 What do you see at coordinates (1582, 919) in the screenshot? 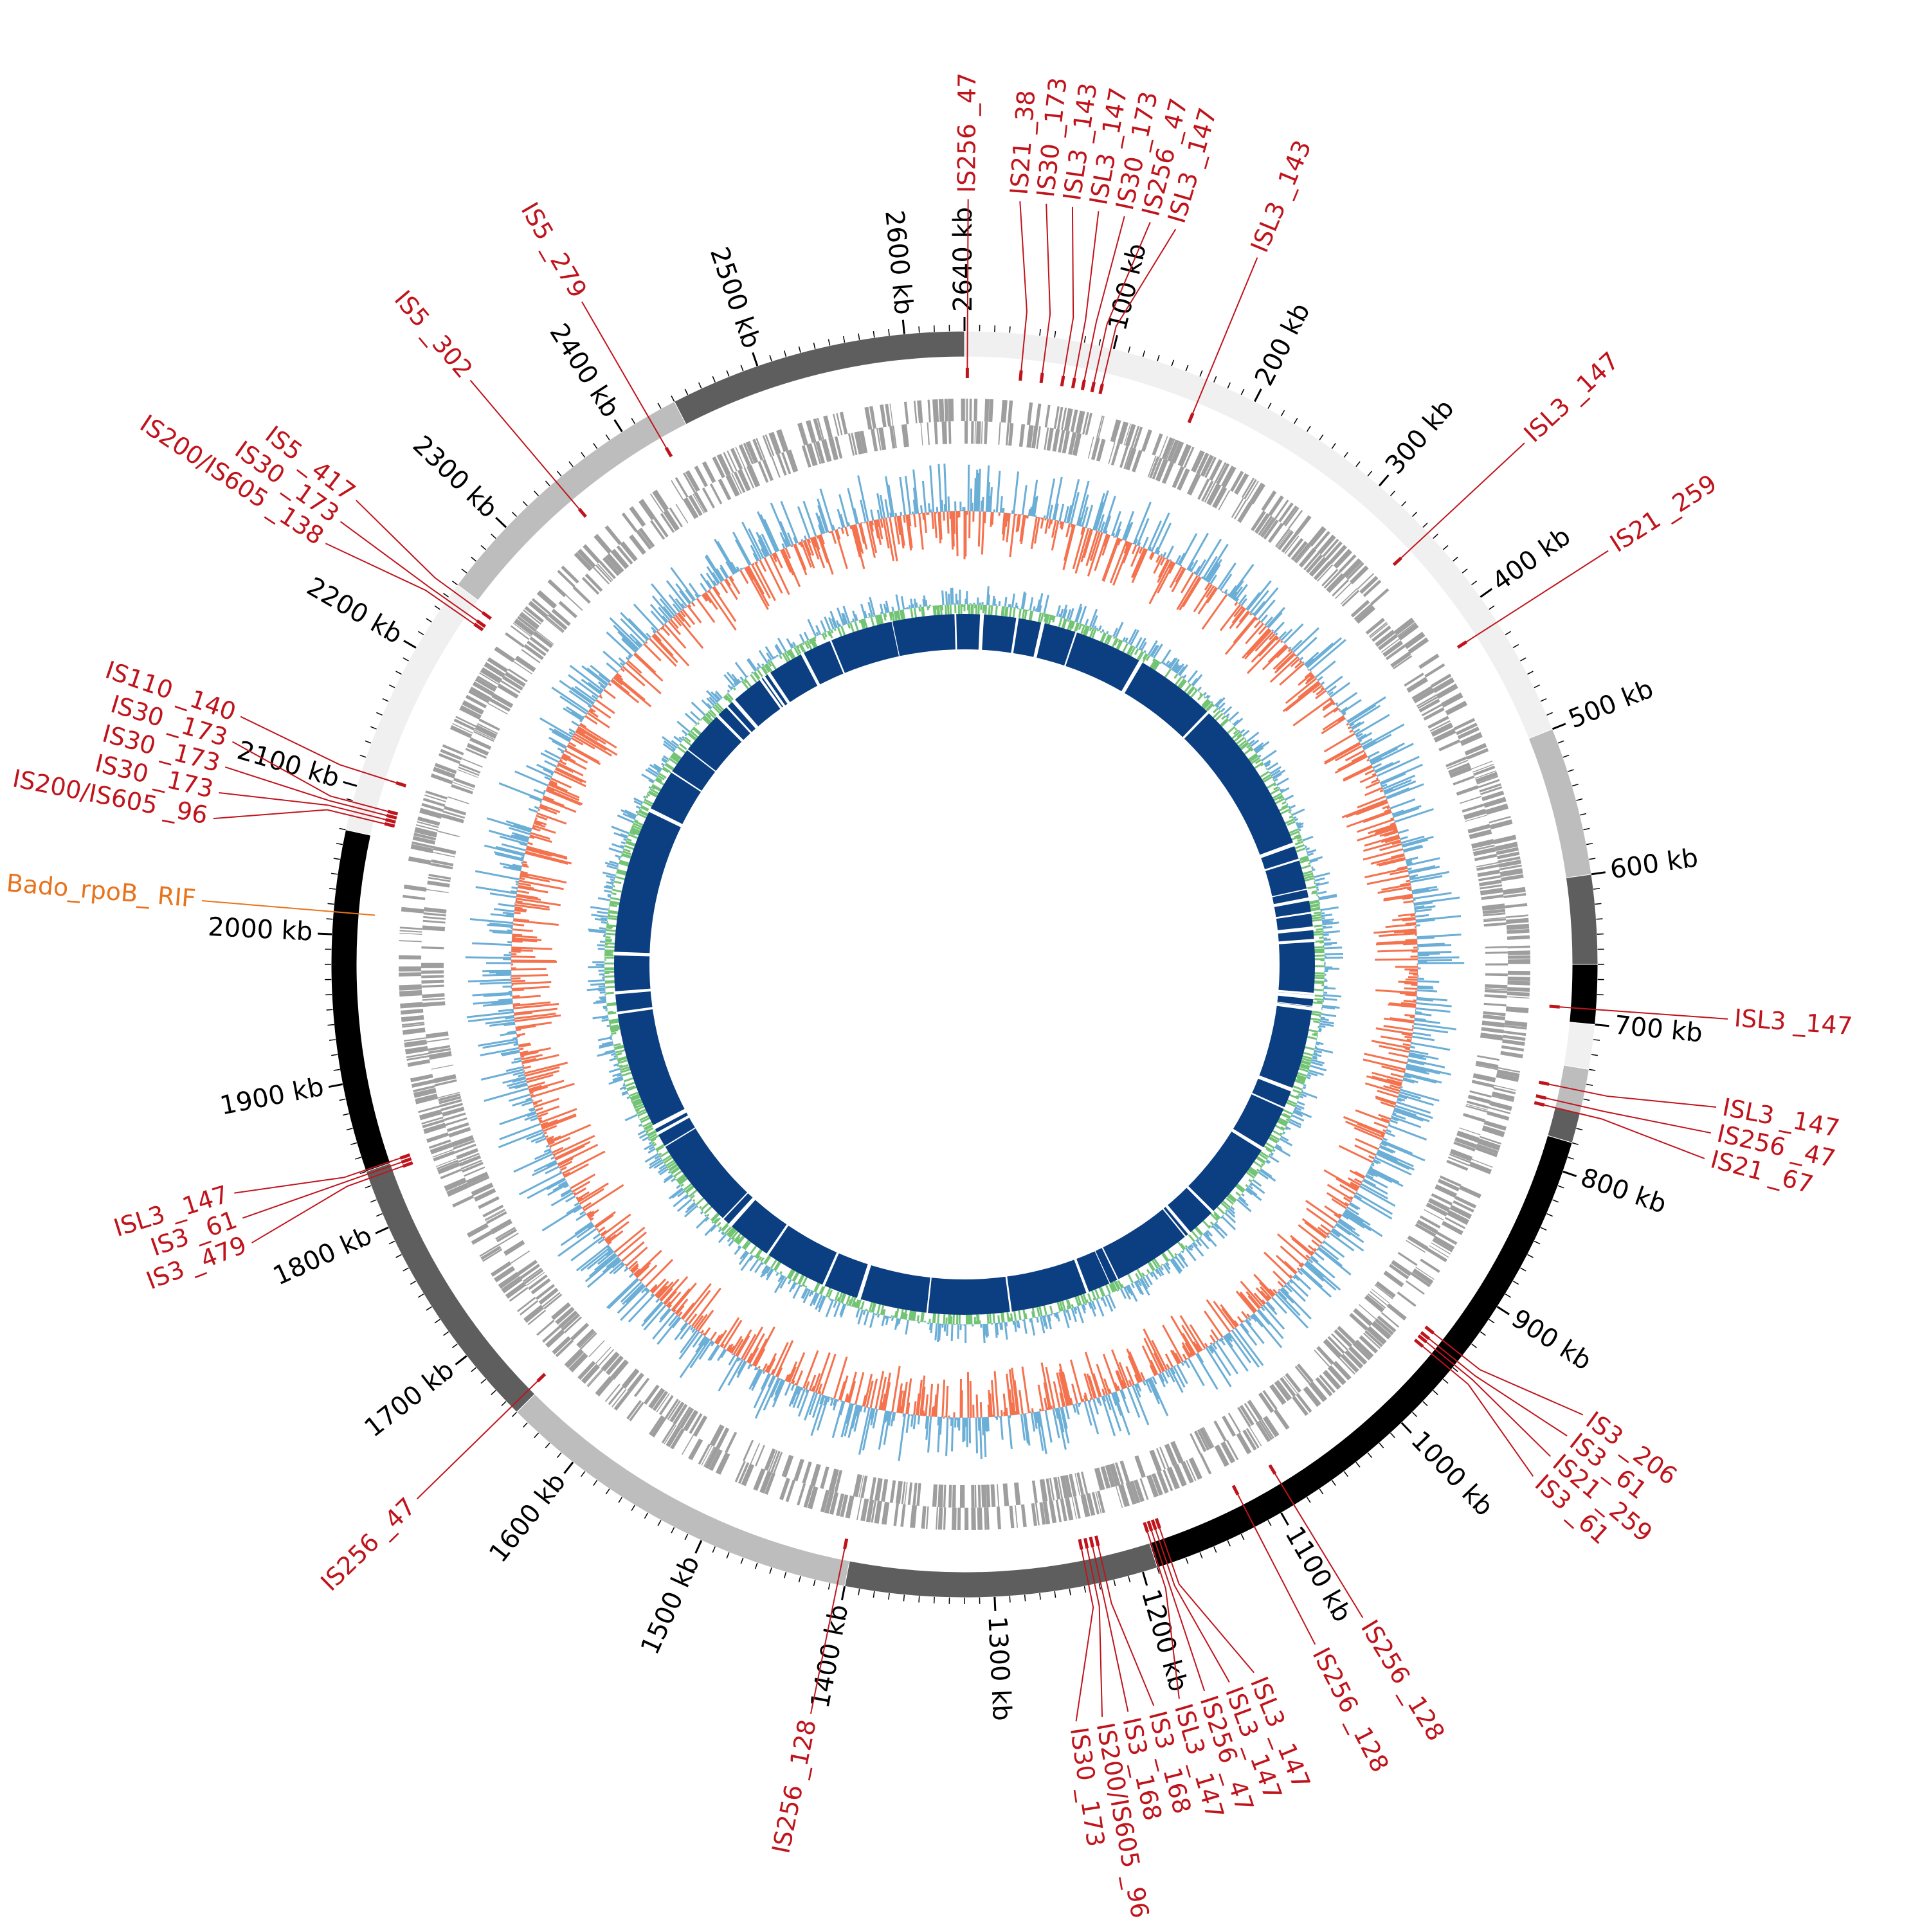
I see `contig-segment` at bounding box center [1582, 919].